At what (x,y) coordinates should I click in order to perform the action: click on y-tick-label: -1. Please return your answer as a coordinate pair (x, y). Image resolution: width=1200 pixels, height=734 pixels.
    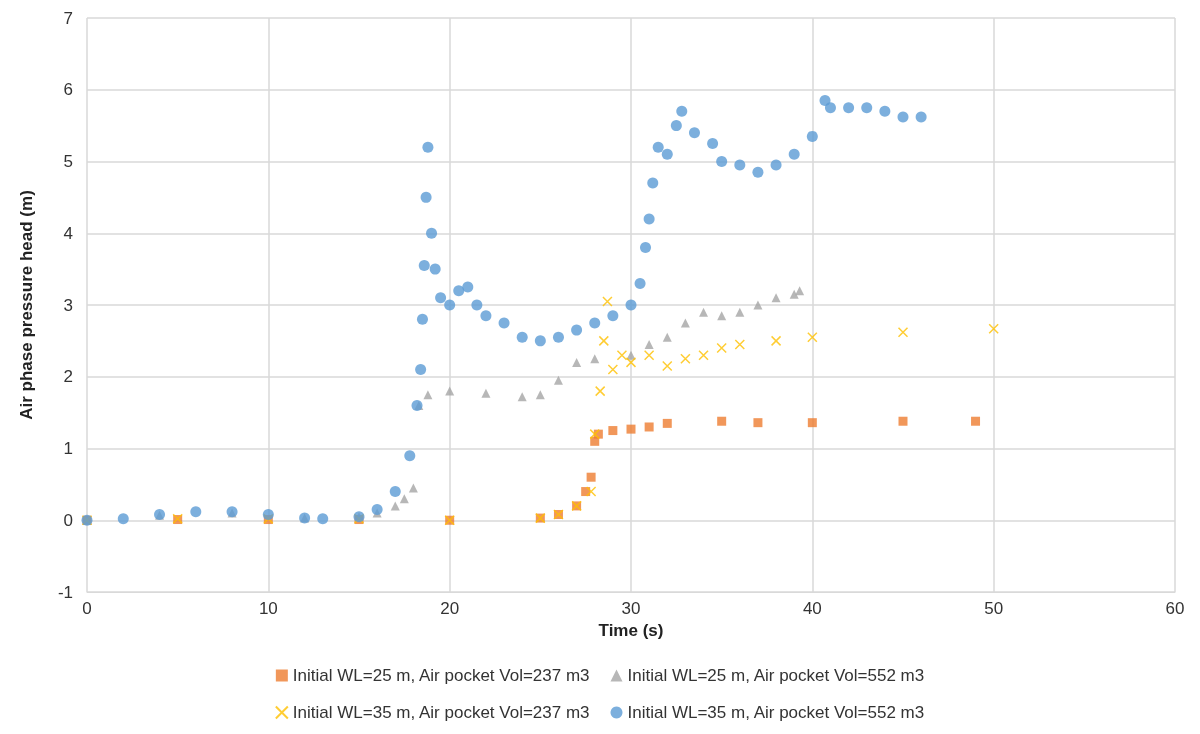
    Looking at the image, I should click on (65, 592).